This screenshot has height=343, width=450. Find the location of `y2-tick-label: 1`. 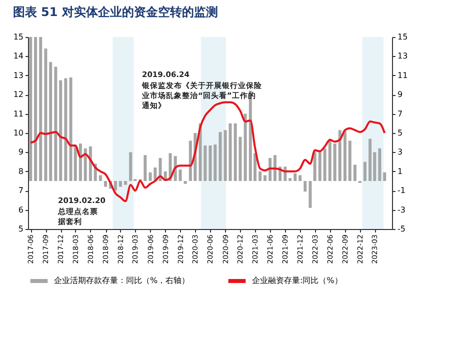

y2-tick-label: 1 is located at coordinates (400, 171).